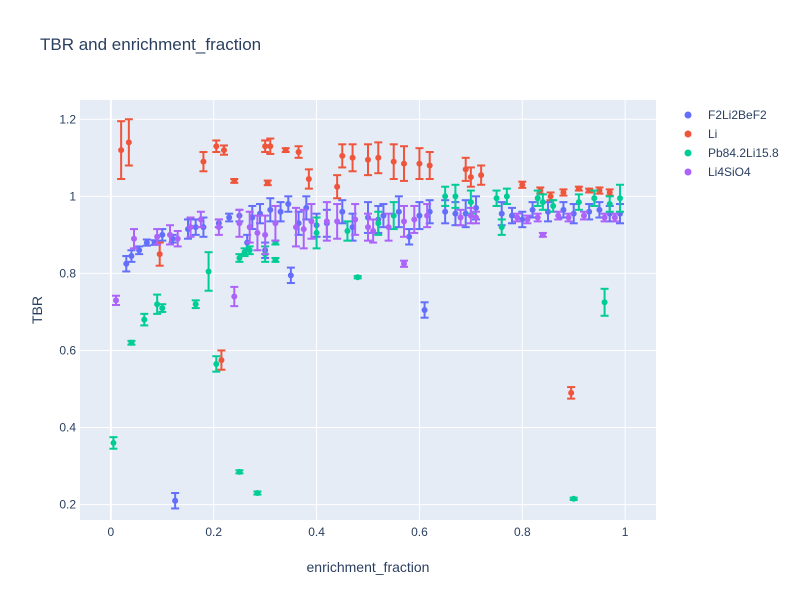 The height and width of the screenshot is (600, 800). I want to click on legend-item: F2Li2BeF2, so click(726, 115).